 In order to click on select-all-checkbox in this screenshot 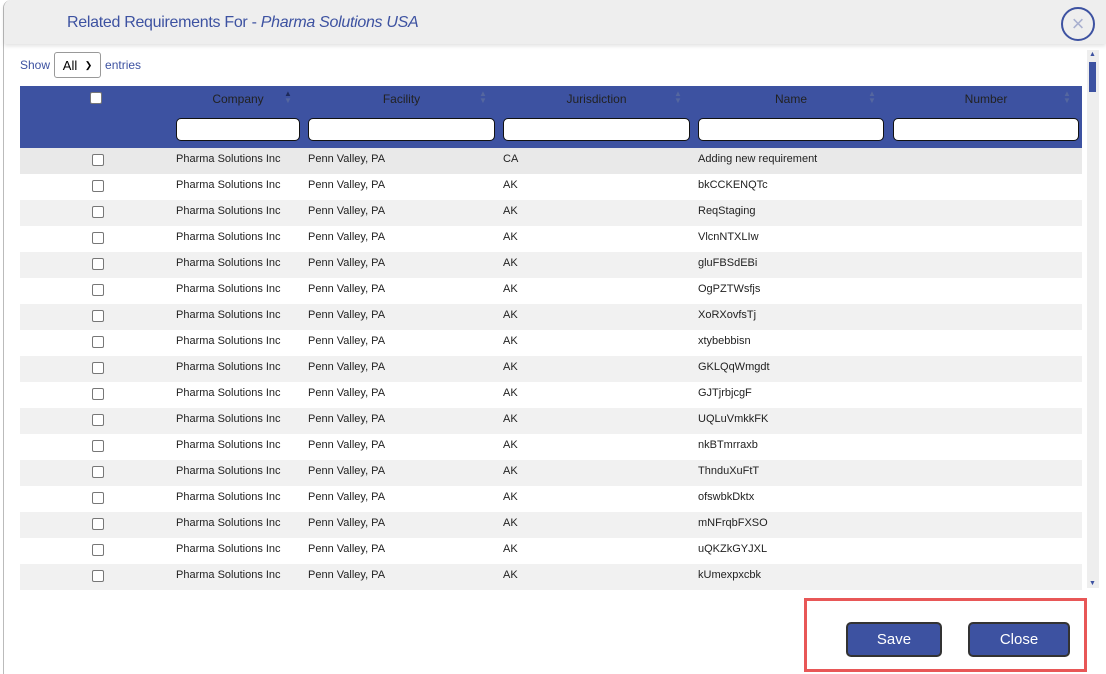, I will do `click(96, 98)`.